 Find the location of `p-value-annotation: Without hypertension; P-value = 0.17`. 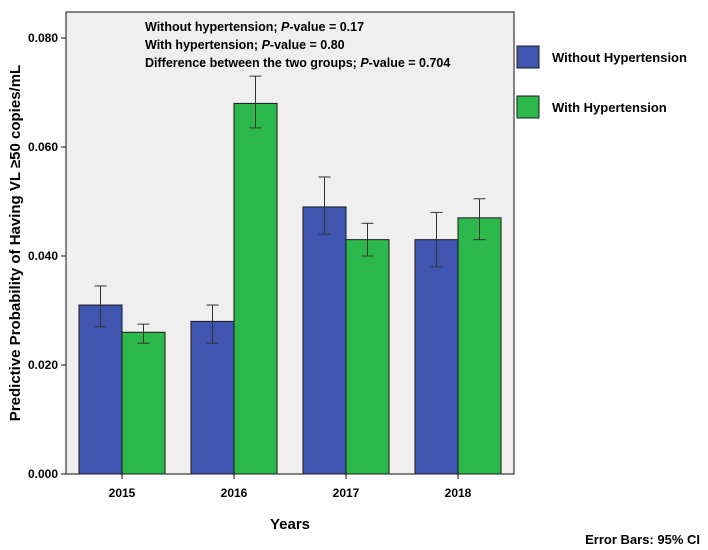

p-value-annotation: Without hypertension; P-value = 0.17 is located at coordinates (254, 27).